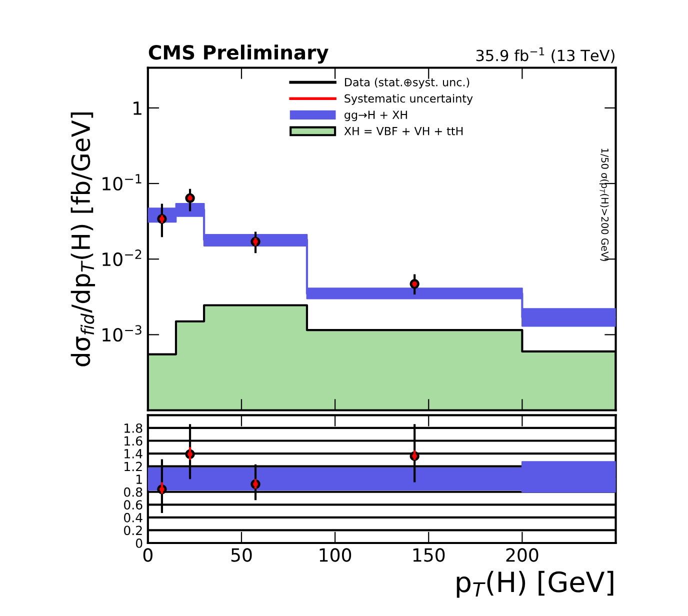 The image size is (688, 616). I want to click on y-tick-label: 1.4, so click(133, 453).